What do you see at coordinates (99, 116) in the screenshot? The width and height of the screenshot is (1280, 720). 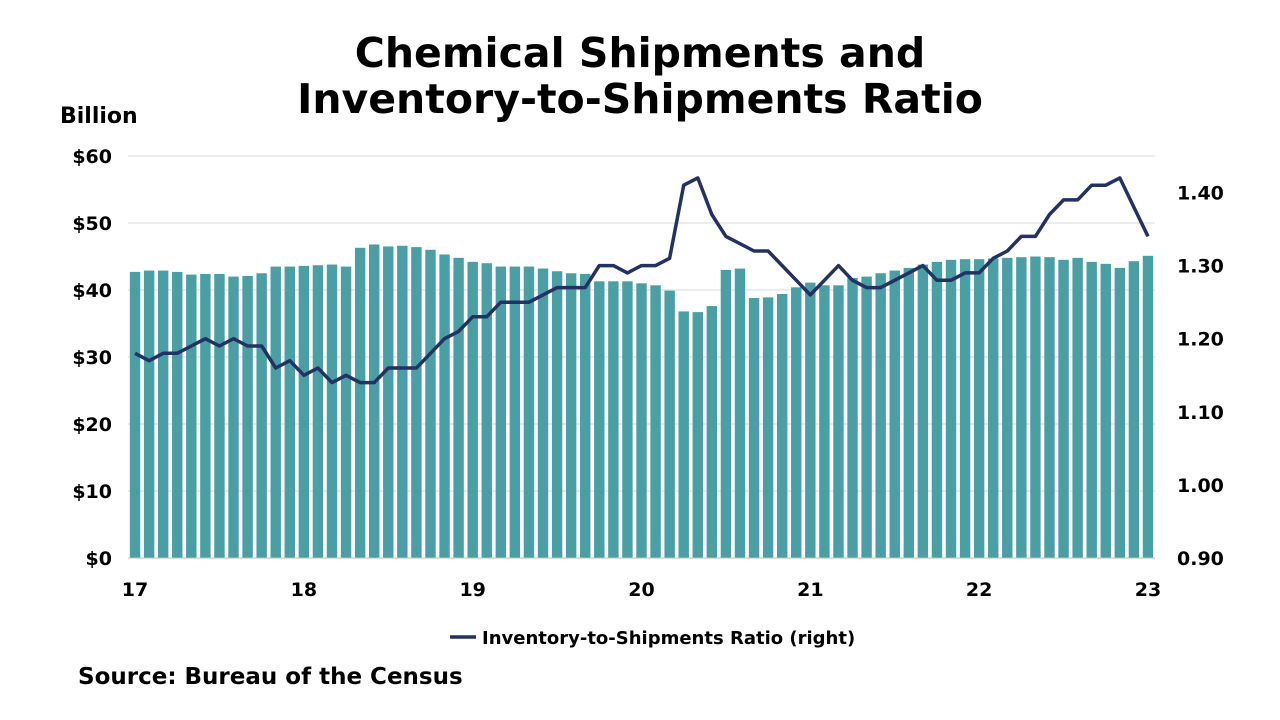 I see `y-axis-left-label: Billion` at bounding box center [99, 116].